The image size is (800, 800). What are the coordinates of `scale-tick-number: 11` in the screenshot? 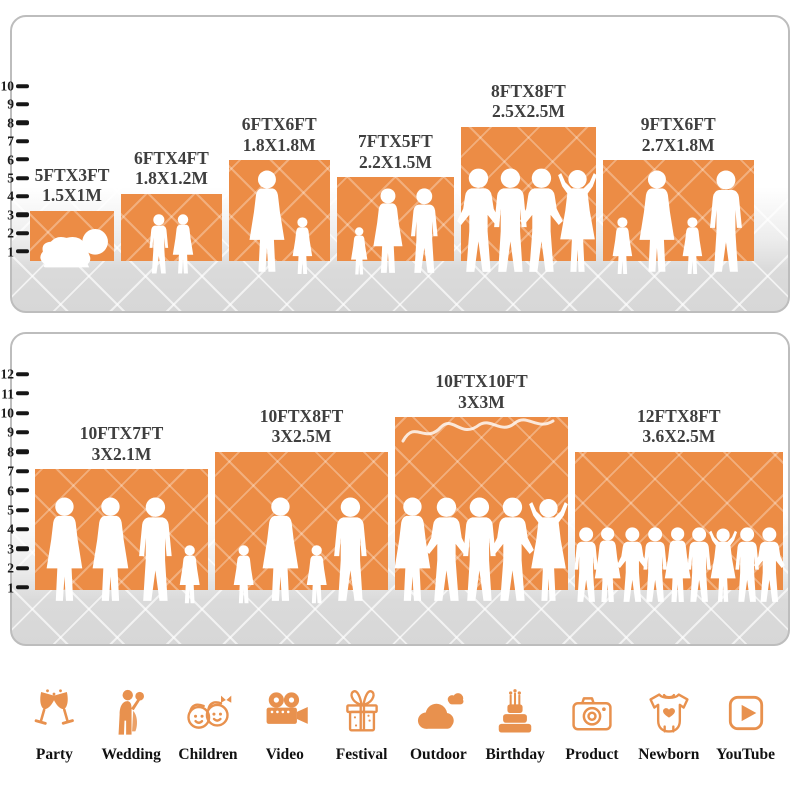 It's located at (7, 393).